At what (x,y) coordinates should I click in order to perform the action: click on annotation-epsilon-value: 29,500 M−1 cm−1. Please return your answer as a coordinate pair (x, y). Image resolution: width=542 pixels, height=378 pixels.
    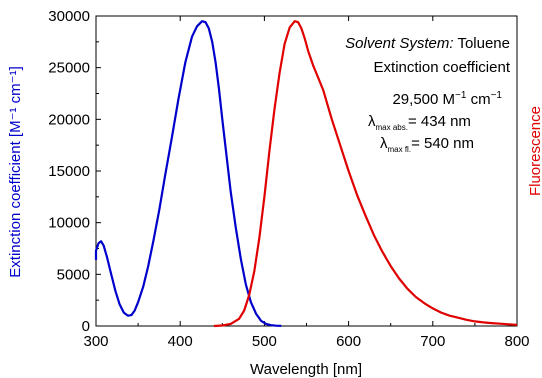
    Looking at the image, I should click on (447, 99).